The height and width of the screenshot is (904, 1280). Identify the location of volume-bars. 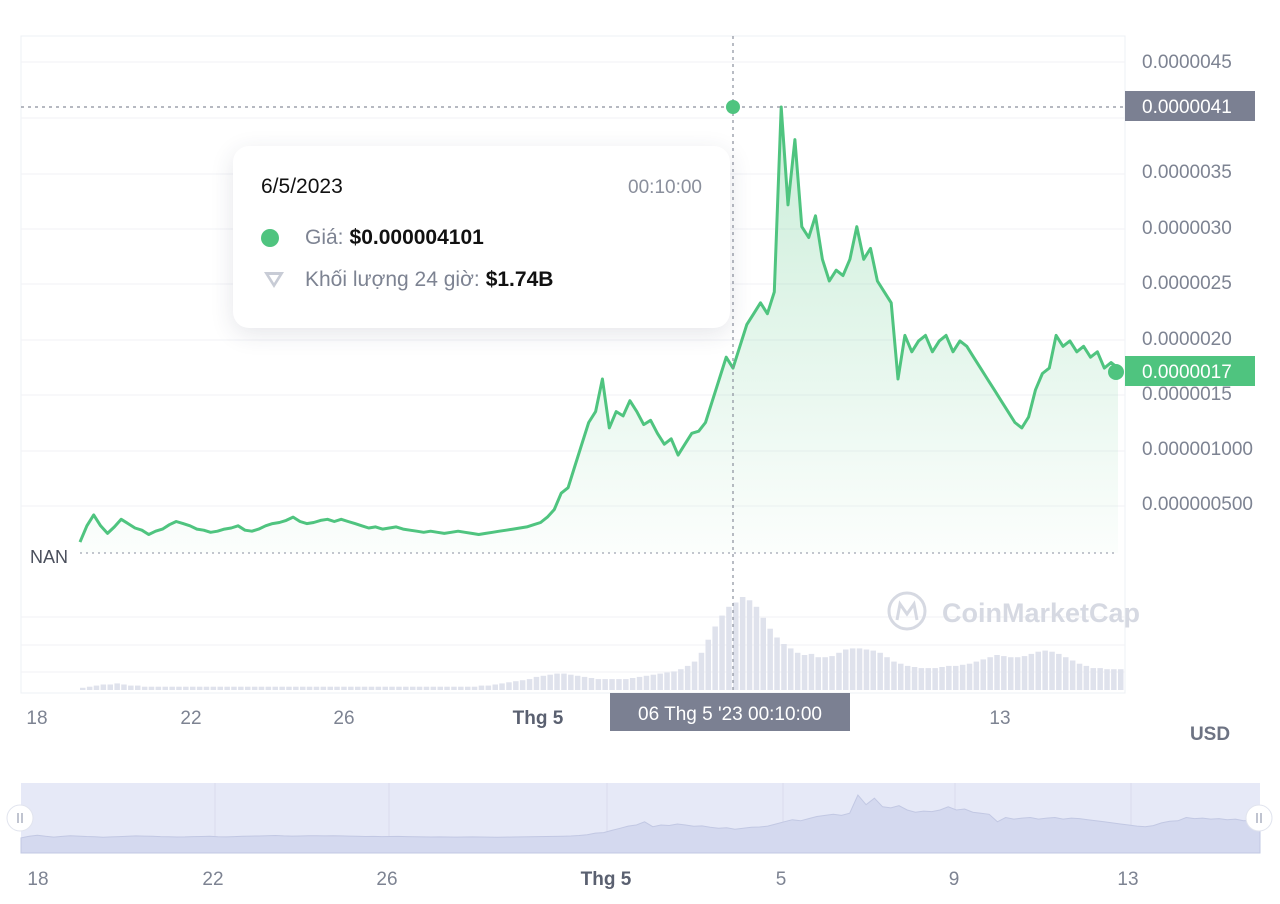
(602, 643).